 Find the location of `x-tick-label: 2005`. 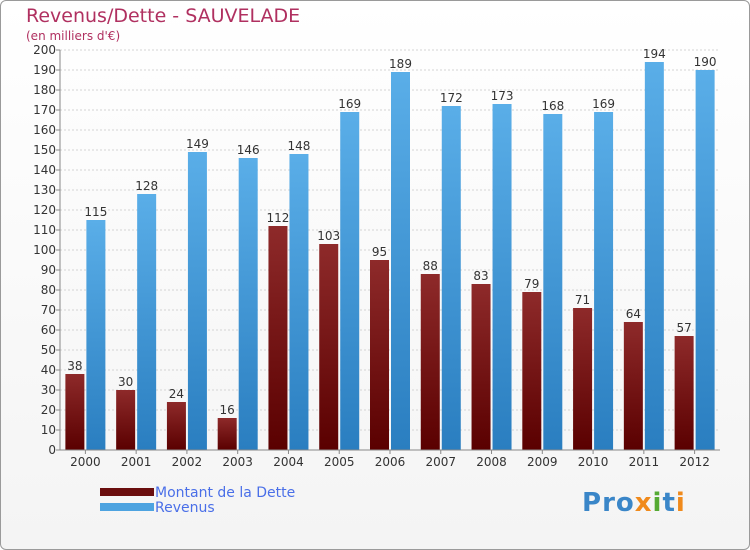

x-tick-label: 2005 is located at coordinates (339, 462).